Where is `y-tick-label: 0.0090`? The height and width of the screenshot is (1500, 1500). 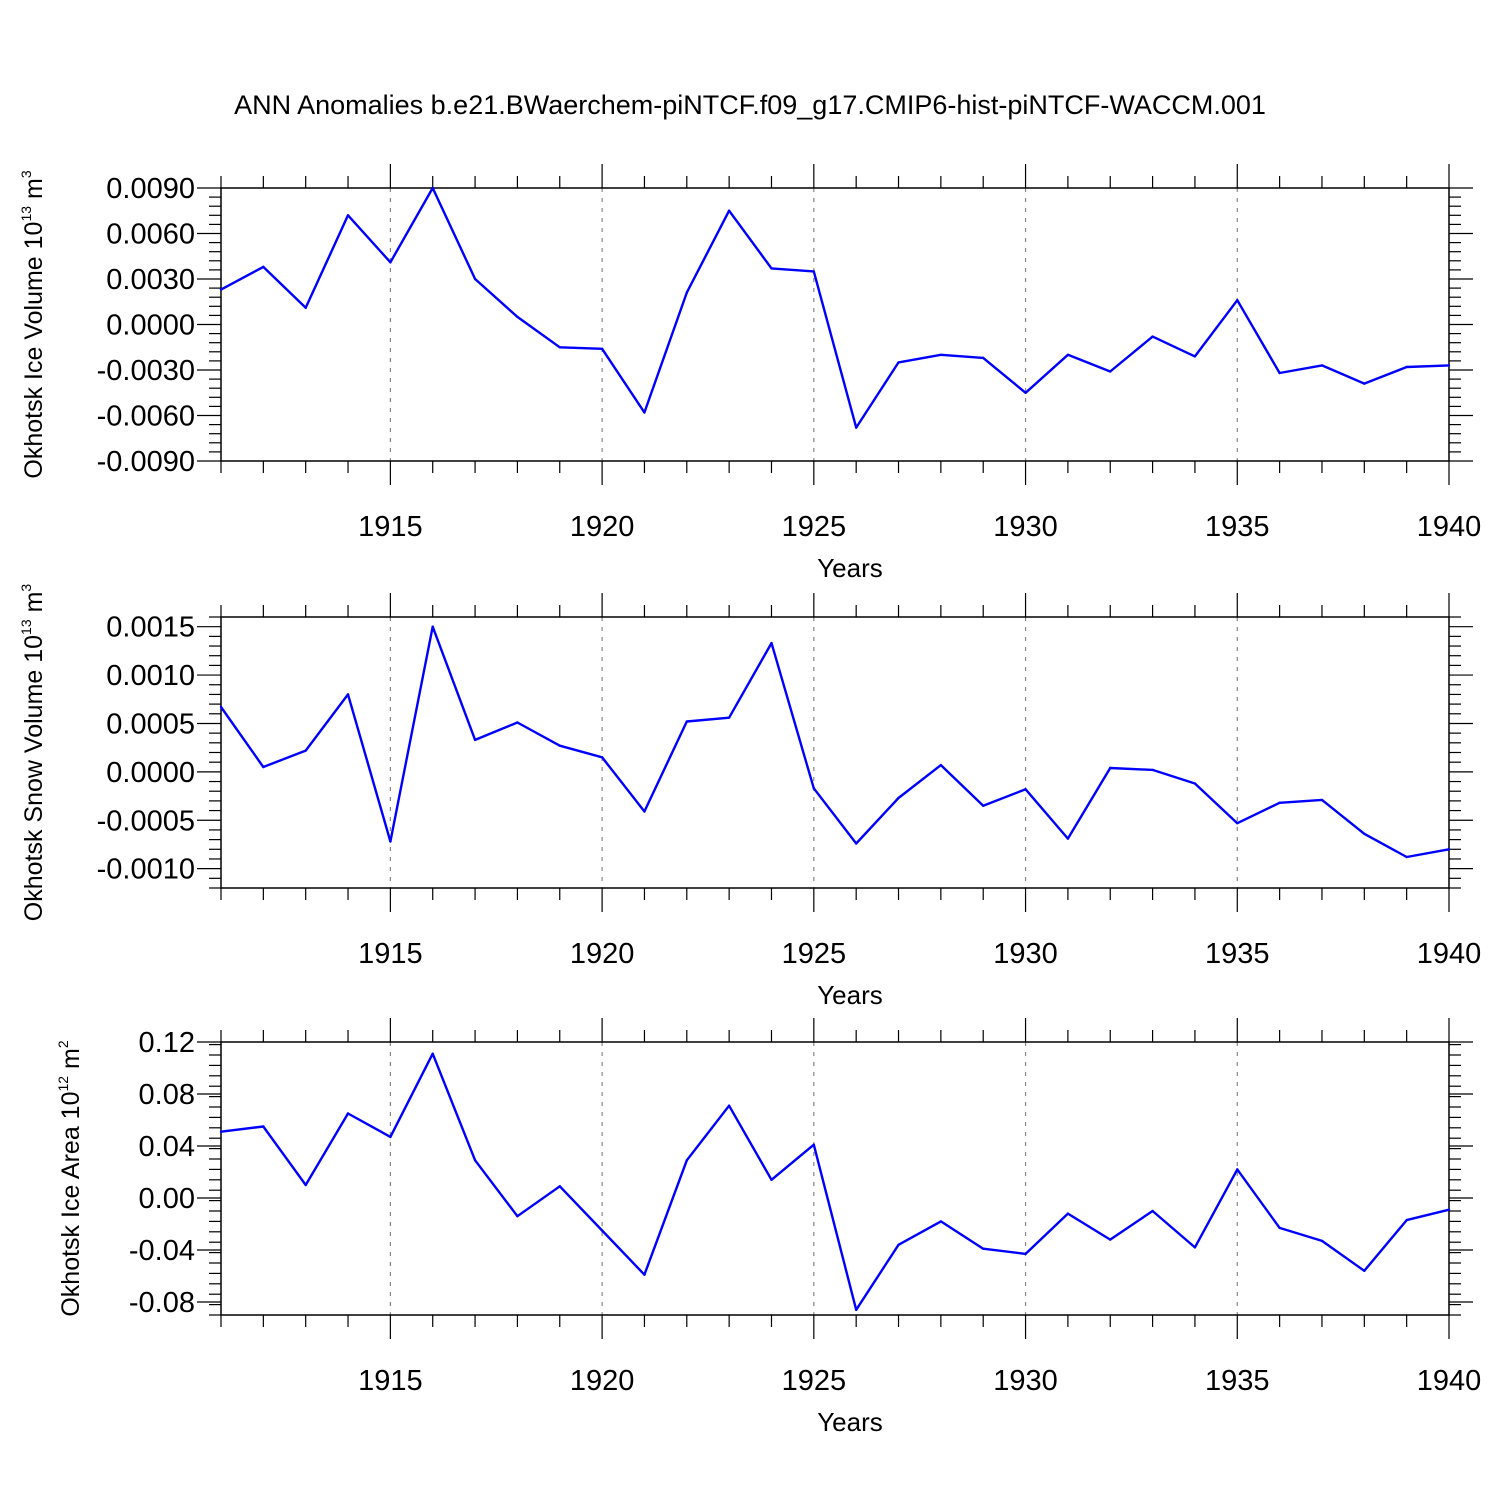
y-tick-label: 0.0090 is located at coordinates (150, 189).